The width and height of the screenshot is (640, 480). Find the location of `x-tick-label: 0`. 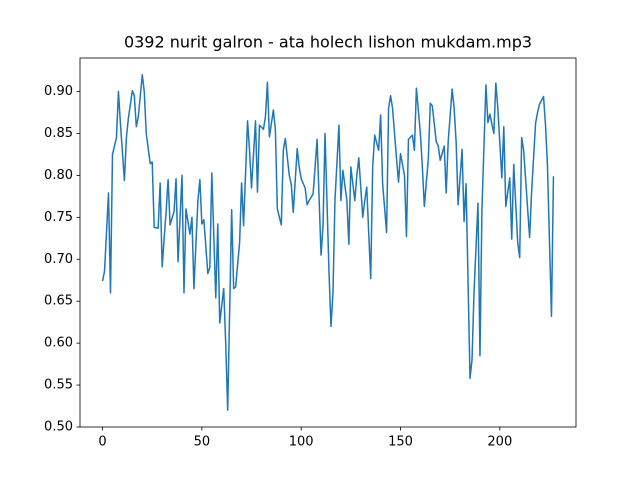

x-tick-label: 0 is located at coordinates (102, 442).